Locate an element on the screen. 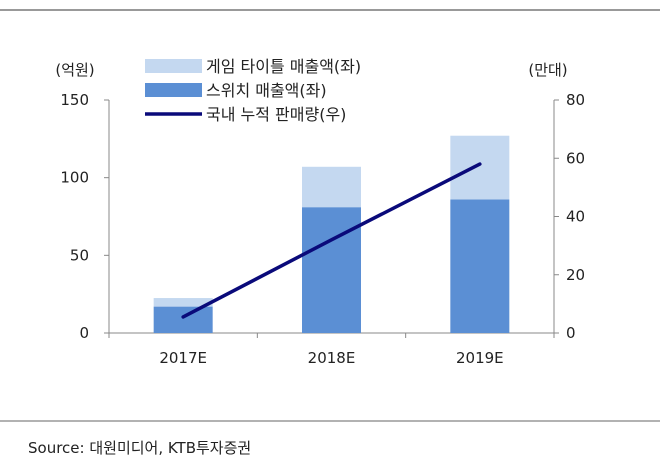  right-tick-label: 0 is located at coordinates (571, 333).